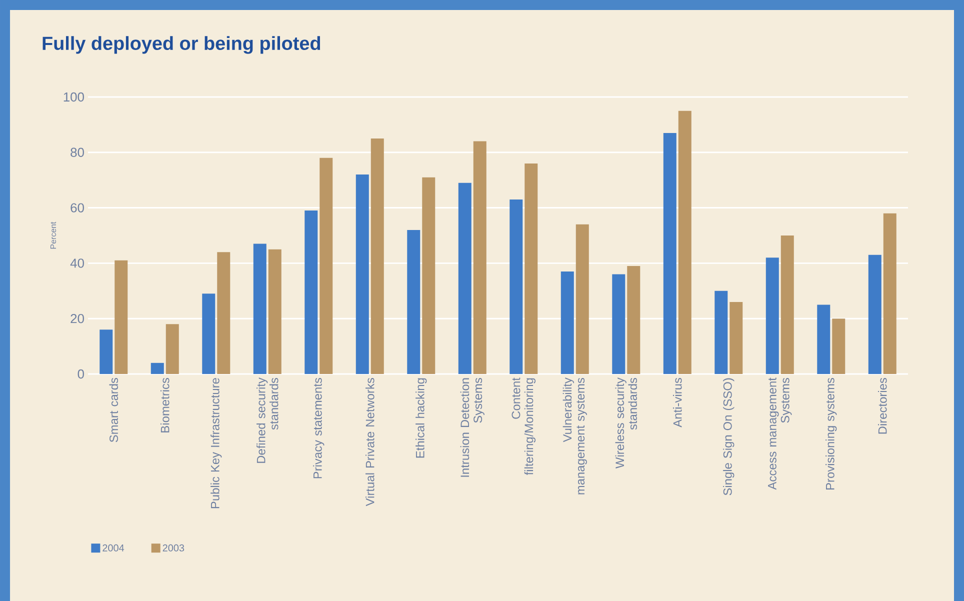  What do you see at coordinates (421, 418) in the screenshot?
I see `x-tick-label: Ethical hacking` at bounding box center [421, 418].